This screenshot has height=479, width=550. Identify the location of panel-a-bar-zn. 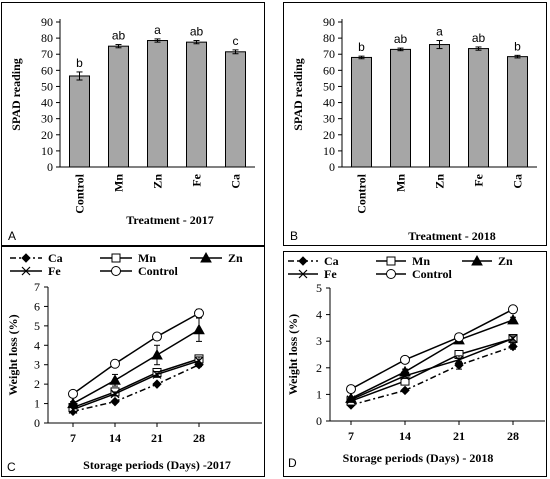
(157, 104).